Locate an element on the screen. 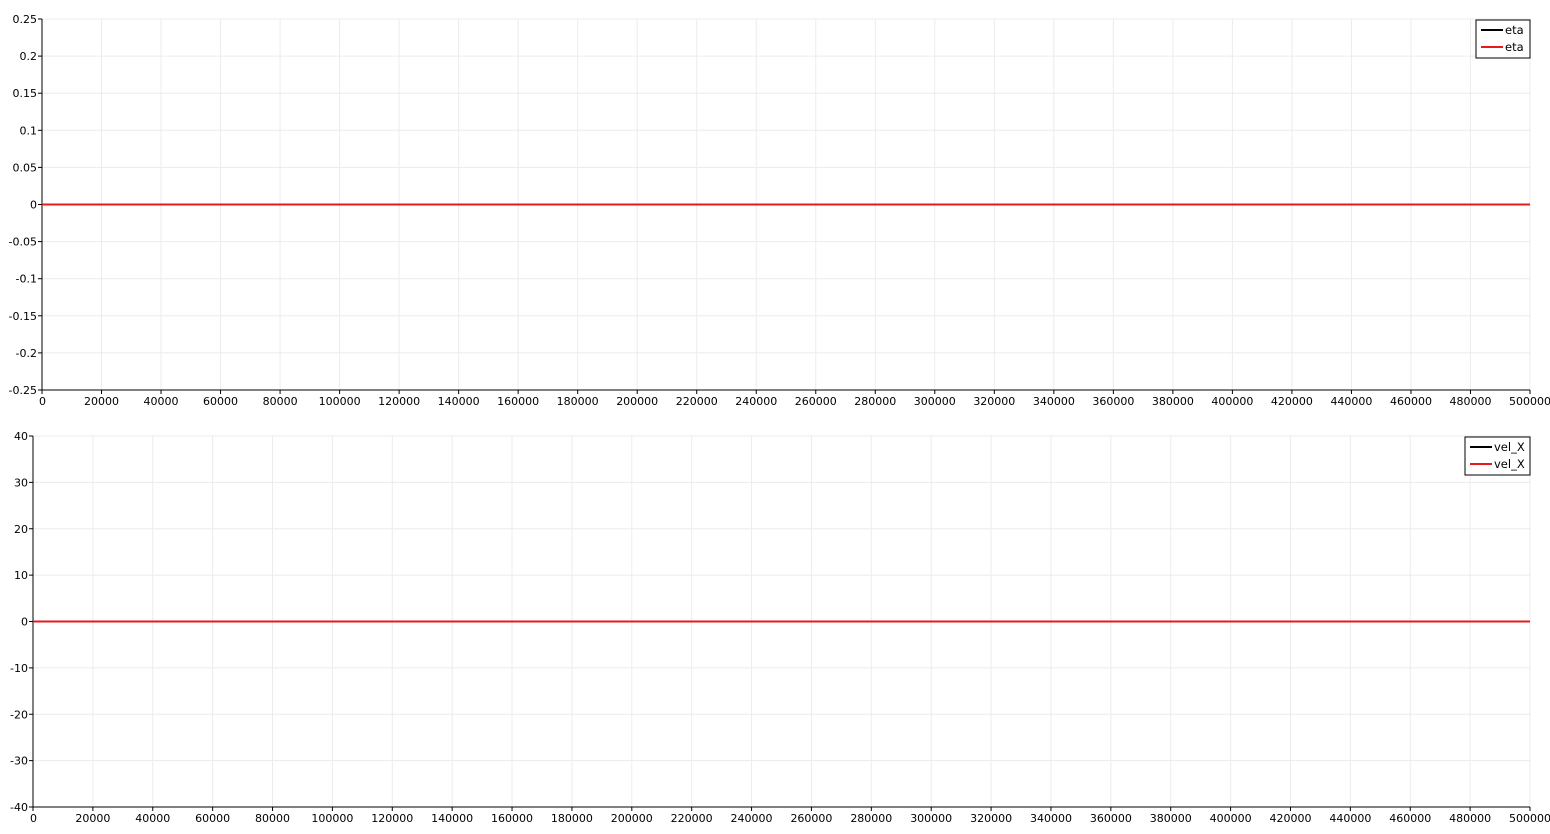  legend: vel_X vel_X is located at coordinates (1497, 456).